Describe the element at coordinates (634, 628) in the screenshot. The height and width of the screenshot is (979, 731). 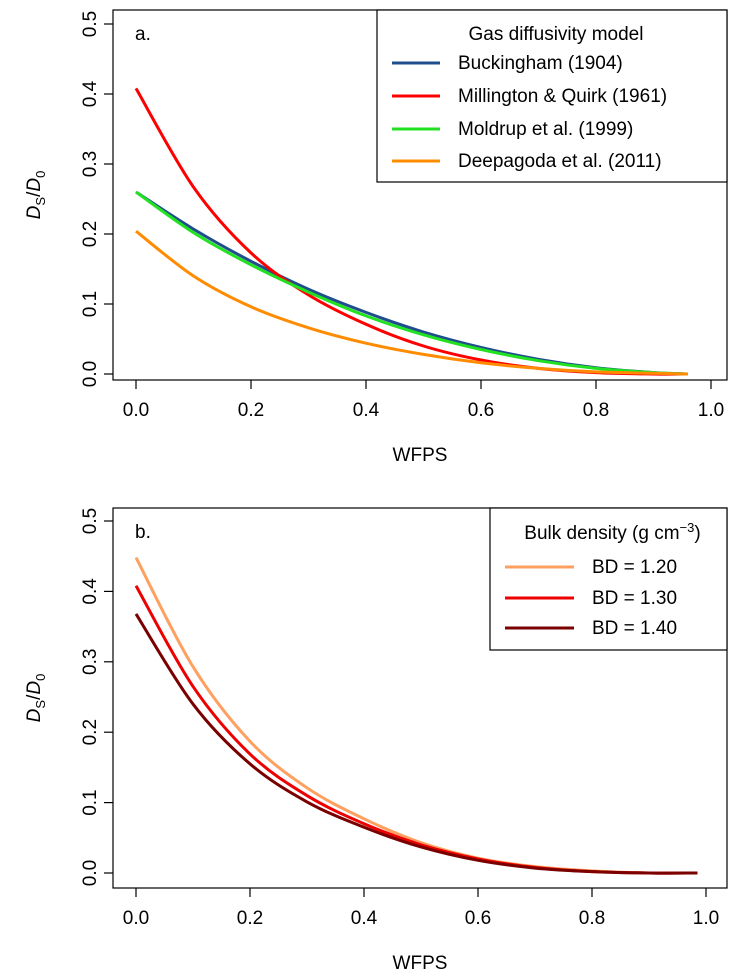
I see `legend-entry: BD = 1.40` at that location.